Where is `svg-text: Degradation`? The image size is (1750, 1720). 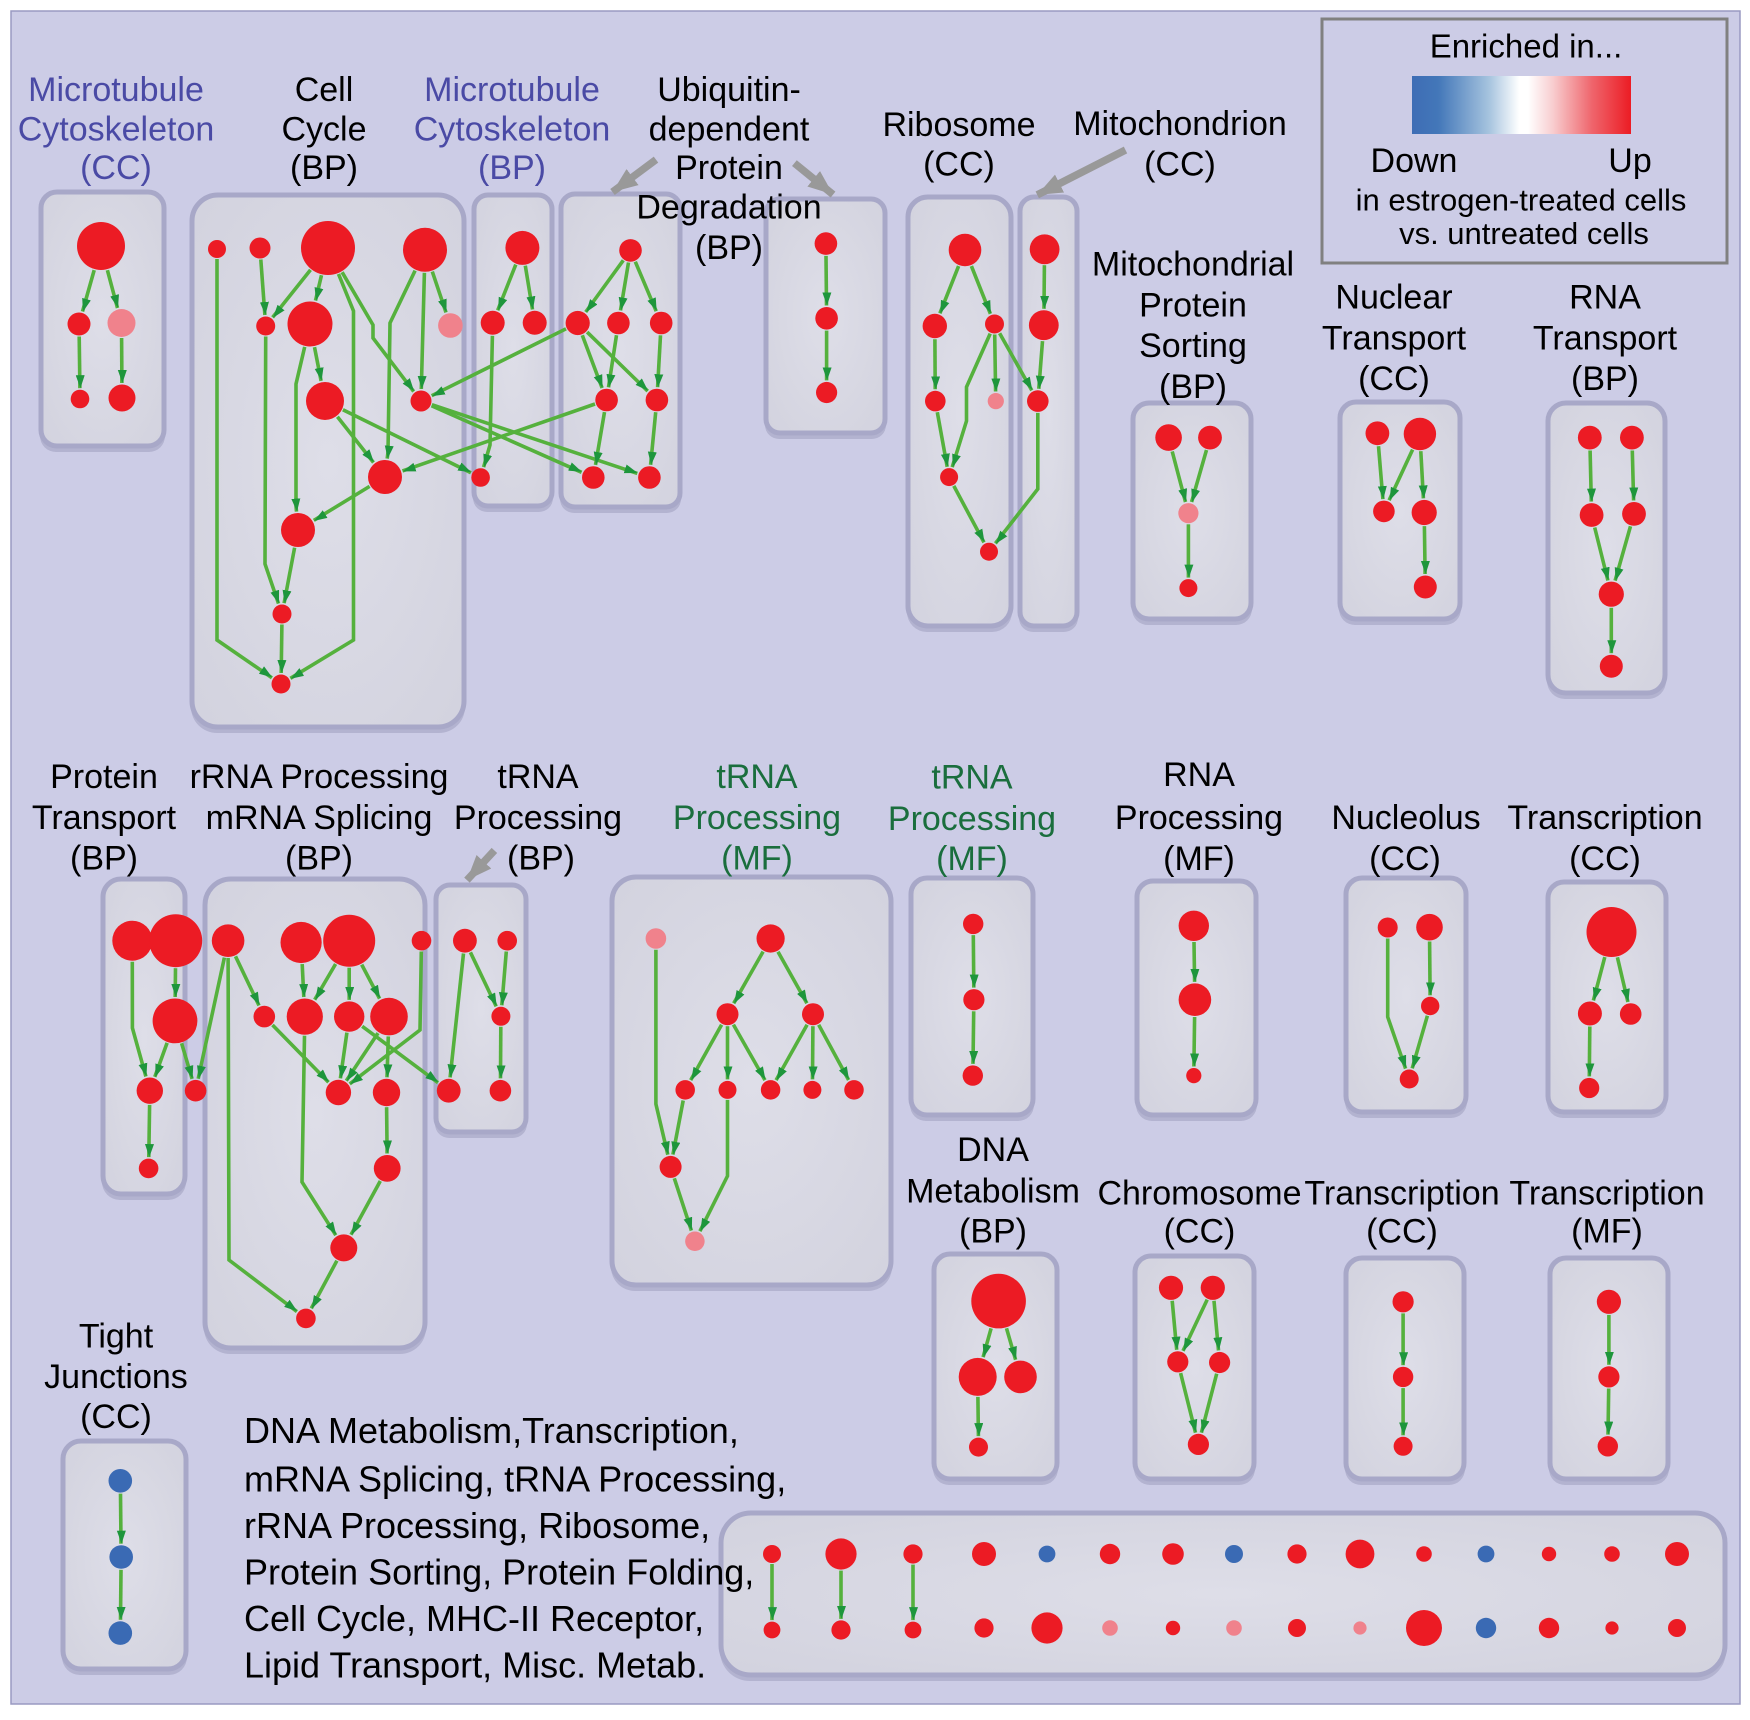
svg-text: Degradation is located at coordinates (728, 207).